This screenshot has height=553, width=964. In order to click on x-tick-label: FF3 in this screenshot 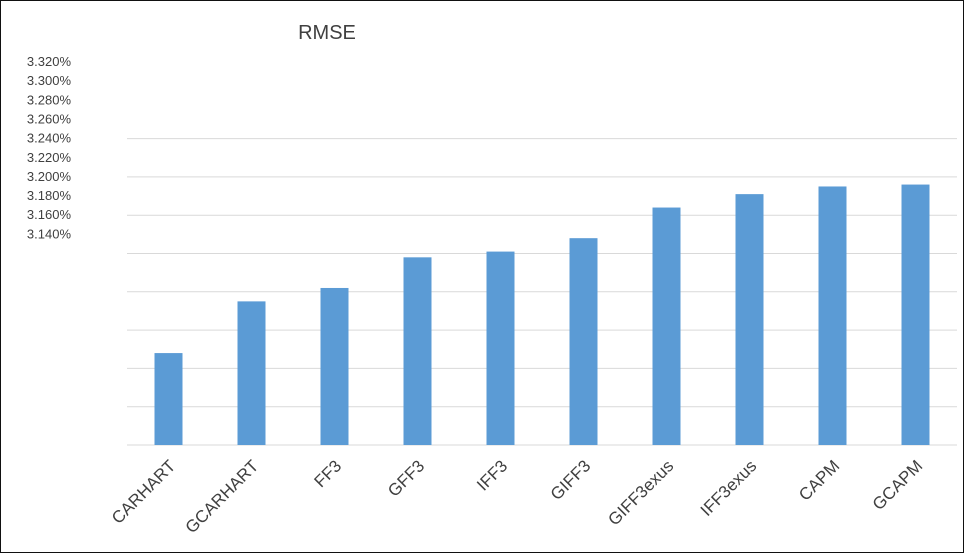, I will do `click(328, 473)`.